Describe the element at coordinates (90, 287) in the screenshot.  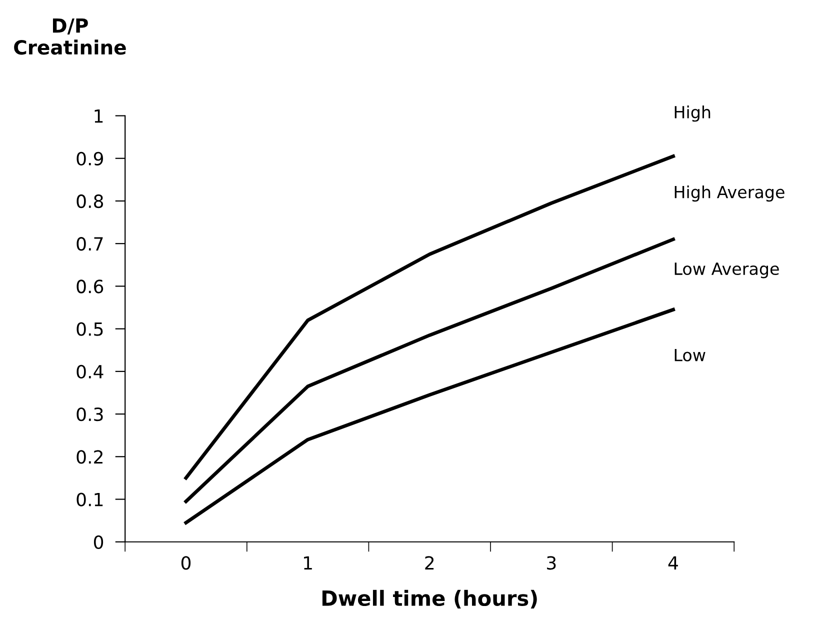
I see `y-tick-label: 0.6` at that location.